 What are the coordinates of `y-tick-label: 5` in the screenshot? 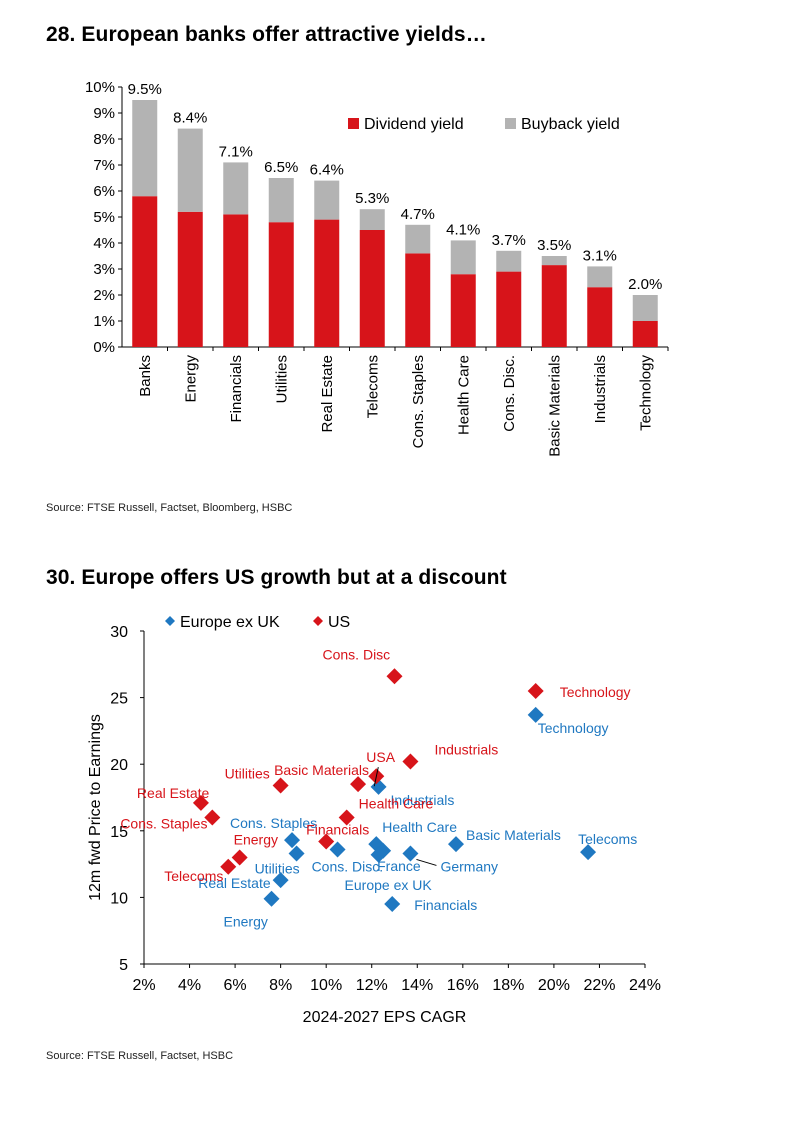 It's located at (123, 965).